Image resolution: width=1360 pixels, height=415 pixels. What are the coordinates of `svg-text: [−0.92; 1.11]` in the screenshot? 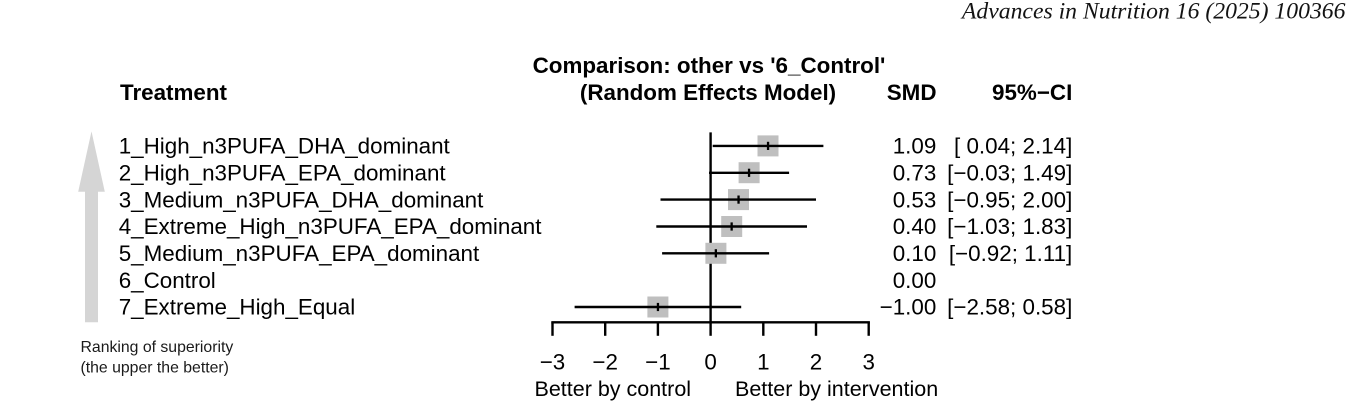 It's located at (1010, 253).